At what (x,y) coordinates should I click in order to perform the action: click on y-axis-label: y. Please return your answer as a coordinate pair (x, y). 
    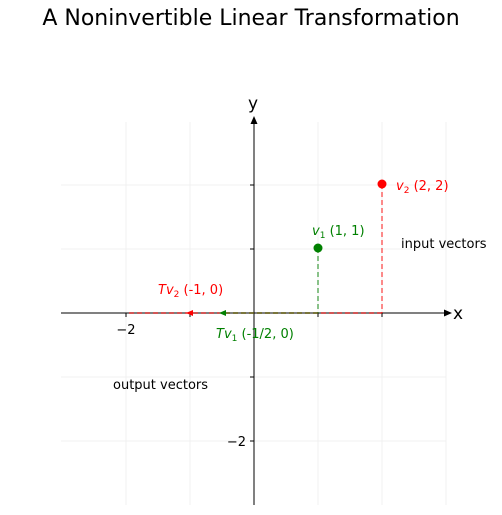
    Looking at the image, I should click on (253, 104).